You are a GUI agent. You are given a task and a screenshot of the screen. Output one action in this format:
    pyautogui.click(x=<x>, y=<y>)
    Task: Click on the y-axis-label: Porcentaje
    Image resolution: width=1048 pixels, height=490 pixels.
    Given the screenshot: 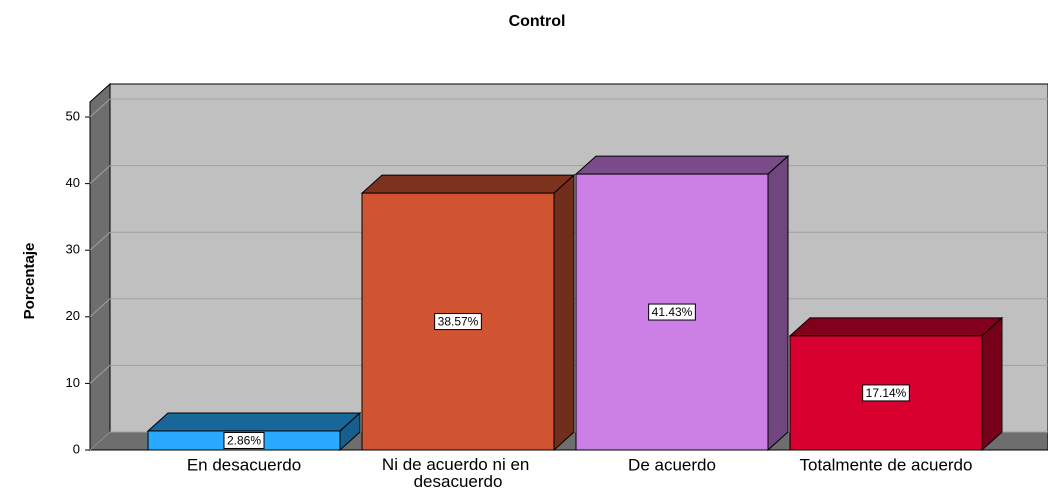 What is the action you would take?
    pyautogui.click(x=29, y=281)
    